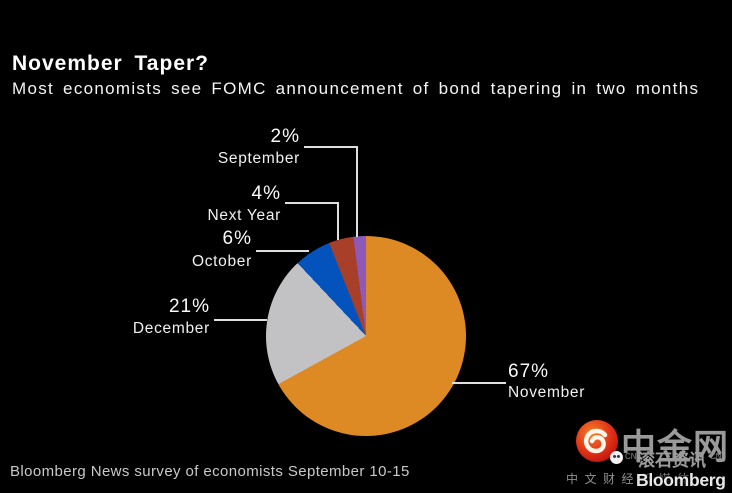 The width and height of the screenshot is (732, 493). Describe the element at coordinates (221, 261) in the screenshot. I see `callout-label-october: October` at that location.